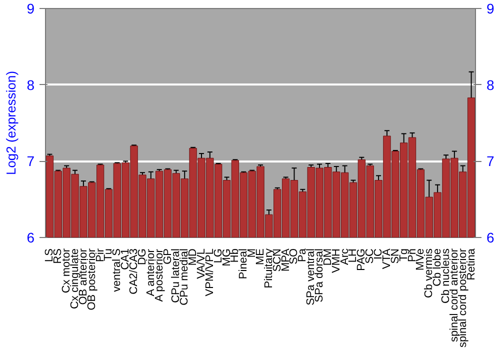 The image size is (500, 350). I want to click on y2-tick-label: 8, so click(490, 84).